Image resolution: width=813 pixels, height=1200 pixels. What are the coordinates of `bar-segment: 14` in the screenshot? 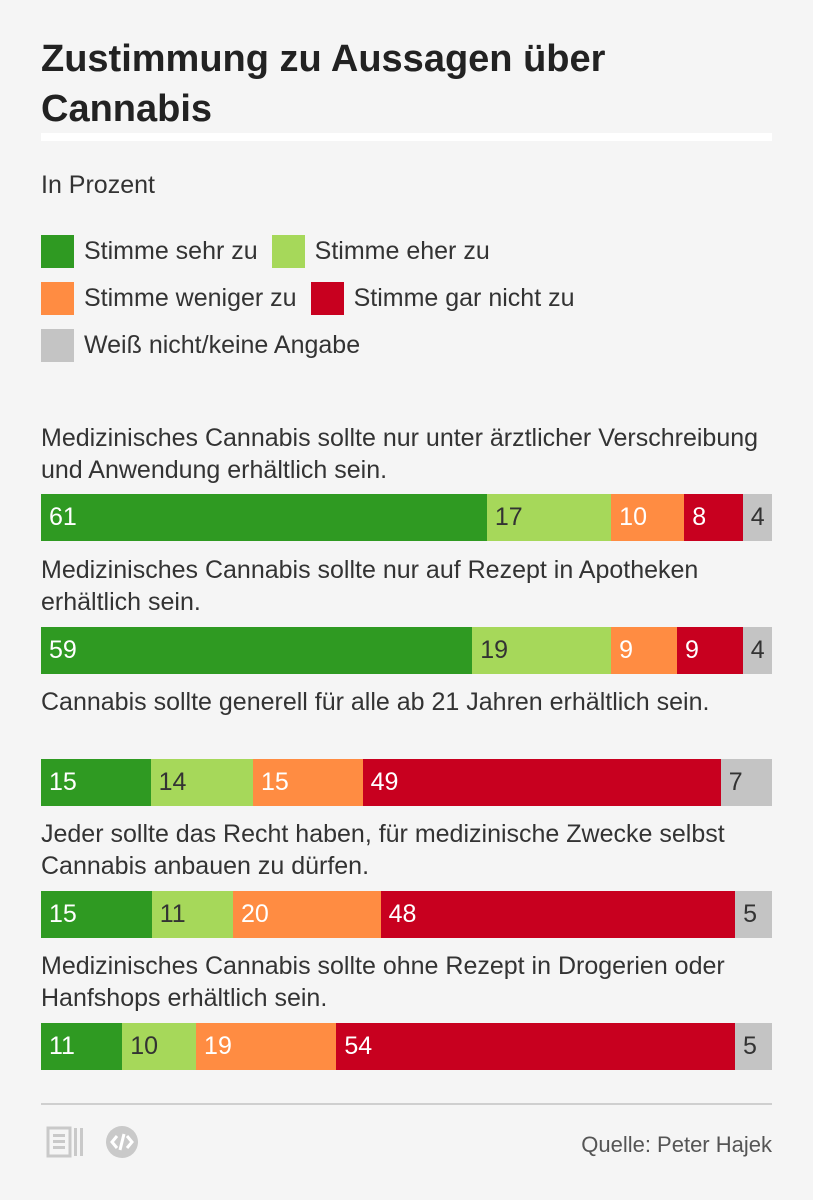 It's located at (201, 782).